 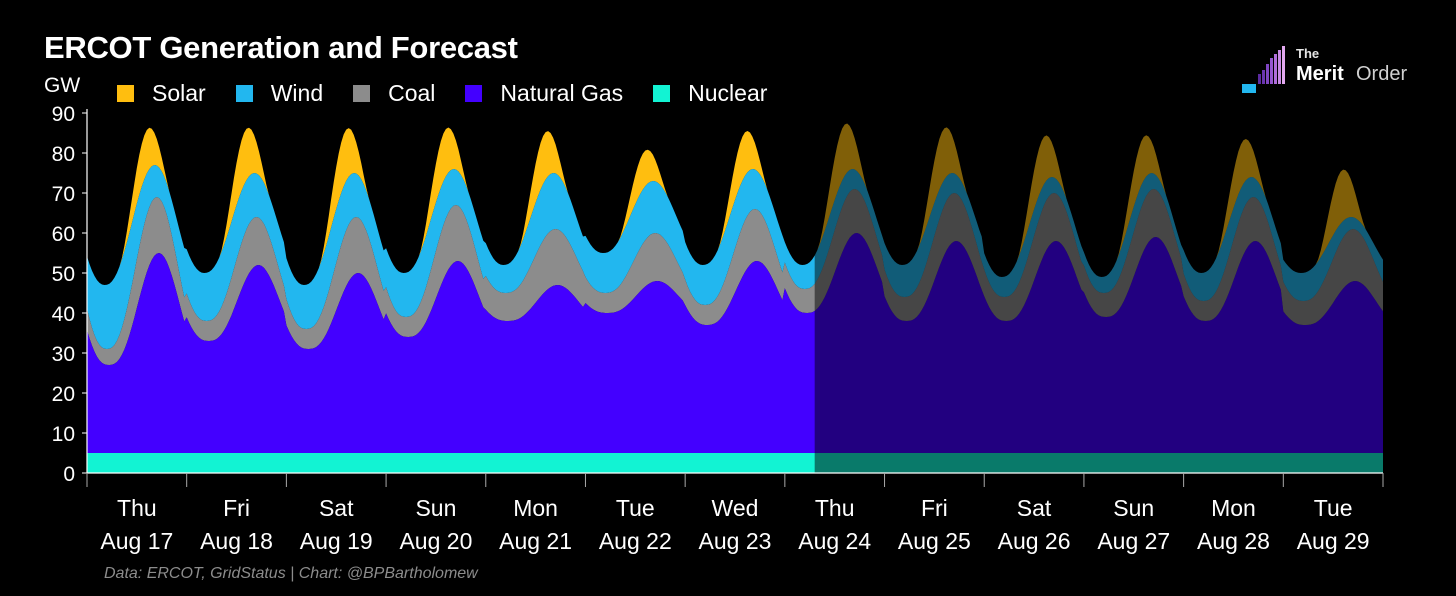 What do you see at coordinates (136, 541) in the screenshot?
I see `x-tick-label-date: Aug 17` at bounding box center [136, 541].